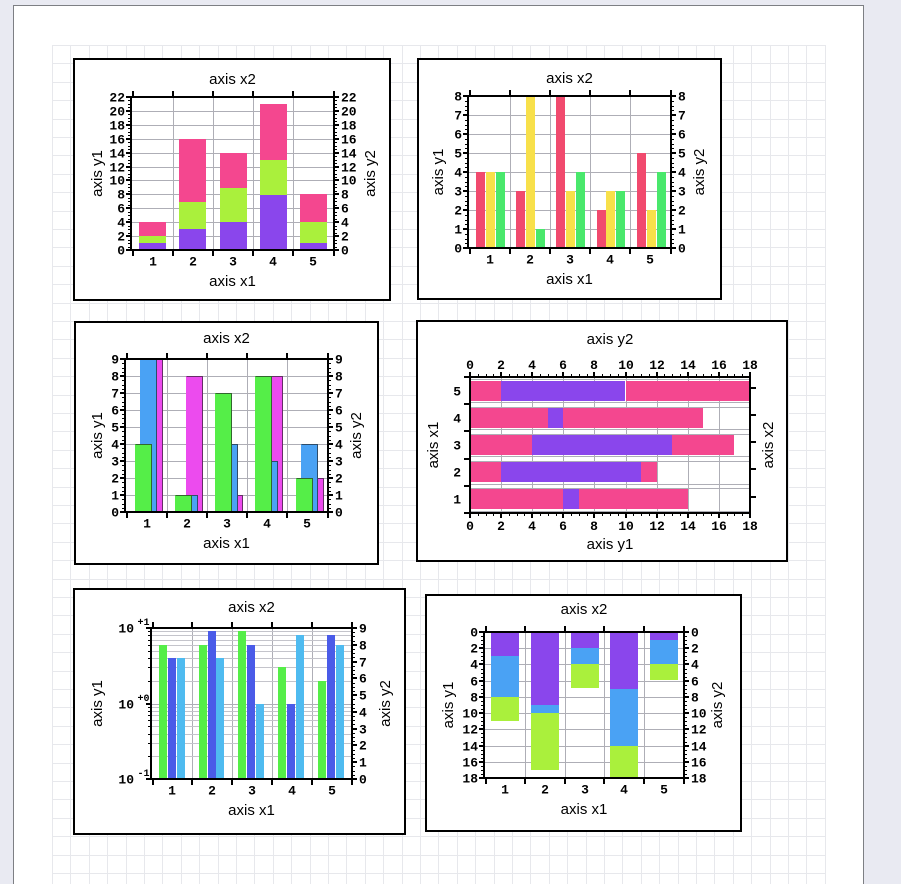 The height and width of the screenshot is (884, 901). What do you see at coordinates (570, 179) in the screenshot?
I see `tick-labels: 0 1 2 3 4 5 6 7 8 0 1 2 3 4 5 6 7 8 1 2 3 4 5` at bounding box center [570, 179].